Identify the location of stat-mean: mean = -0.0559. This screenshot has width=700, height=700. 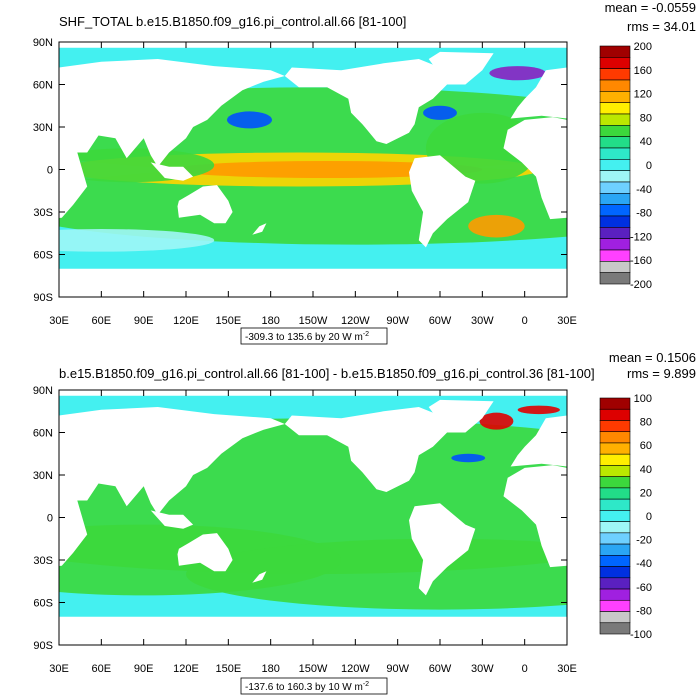
(650, 7).